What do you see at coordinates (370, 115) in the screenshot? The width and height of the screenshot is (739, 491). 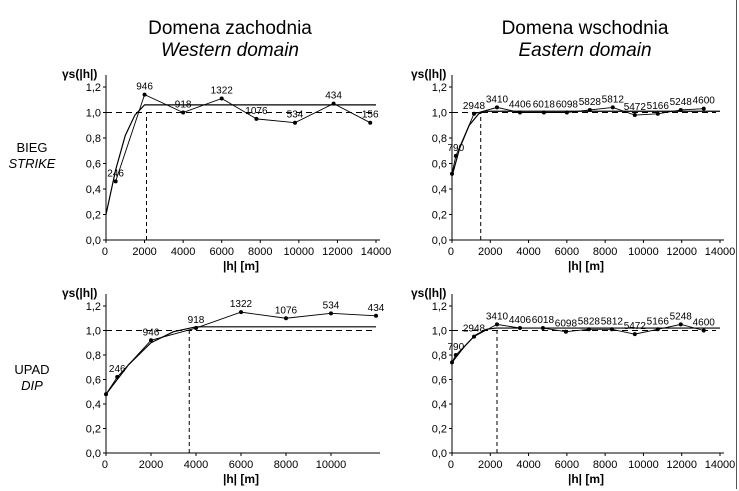 I see `point-count-label: 156` at bounding box center [370, 115].